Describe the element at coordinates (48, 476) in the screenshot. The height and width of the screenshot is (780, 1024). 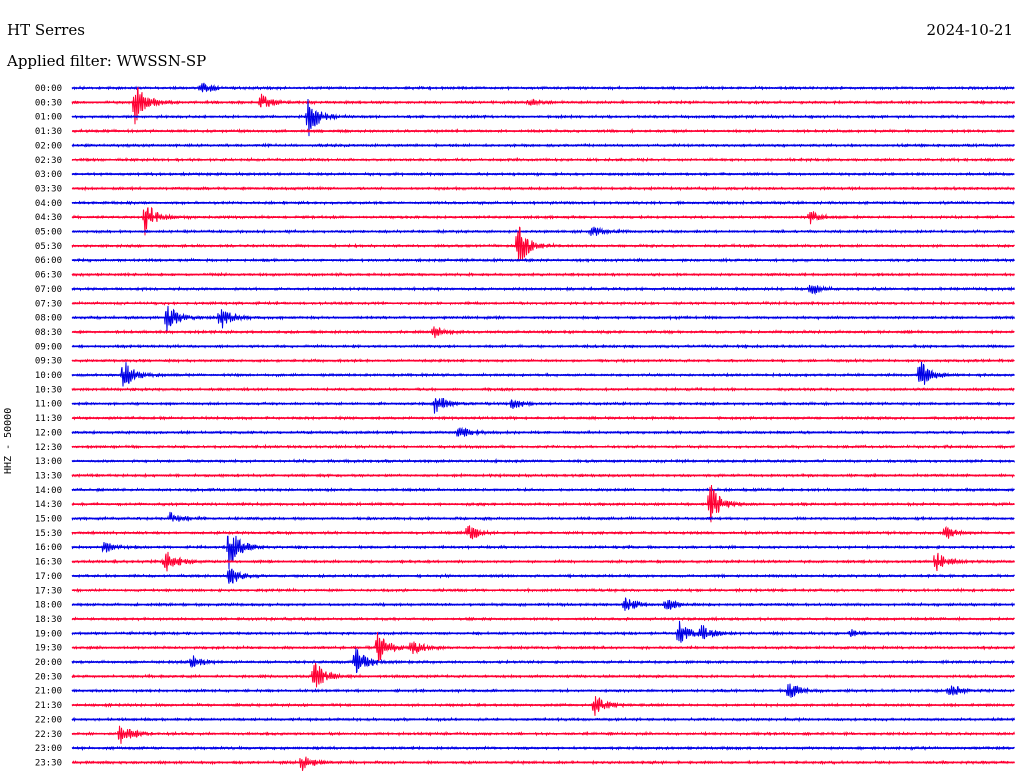
I see `row-time-label: 13:30` at that location.